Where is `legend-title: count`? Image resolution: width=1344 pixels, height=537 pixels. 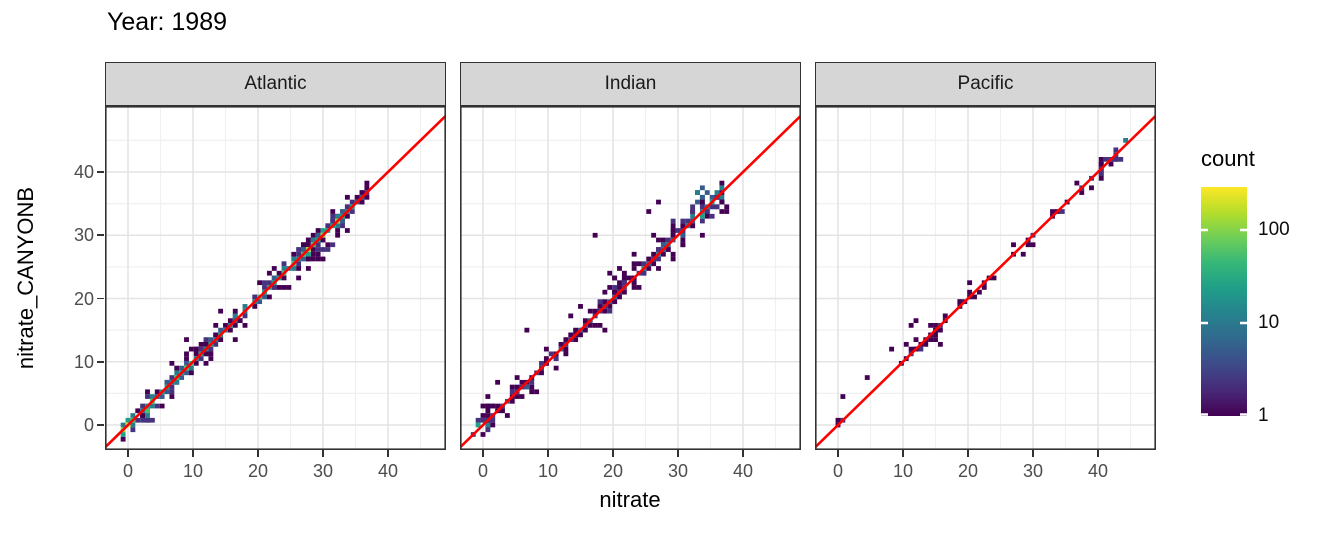
legend-title: count is located at coordinates (1228, 158).